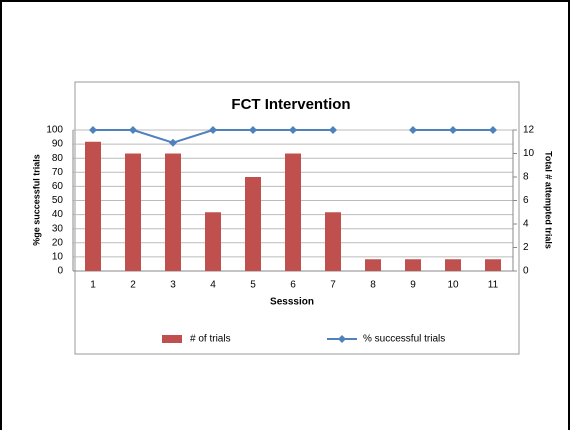 The width and height of the screenshot is (570, 430). Describe the element at coordinates (133, 285) in the screenshot. I see `x-tick-label: 2` at that location.